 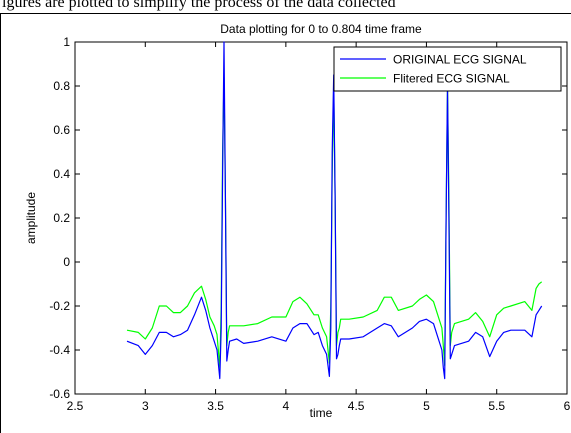 I want to click on x-axis-label: time, so click(x=321, y=413).